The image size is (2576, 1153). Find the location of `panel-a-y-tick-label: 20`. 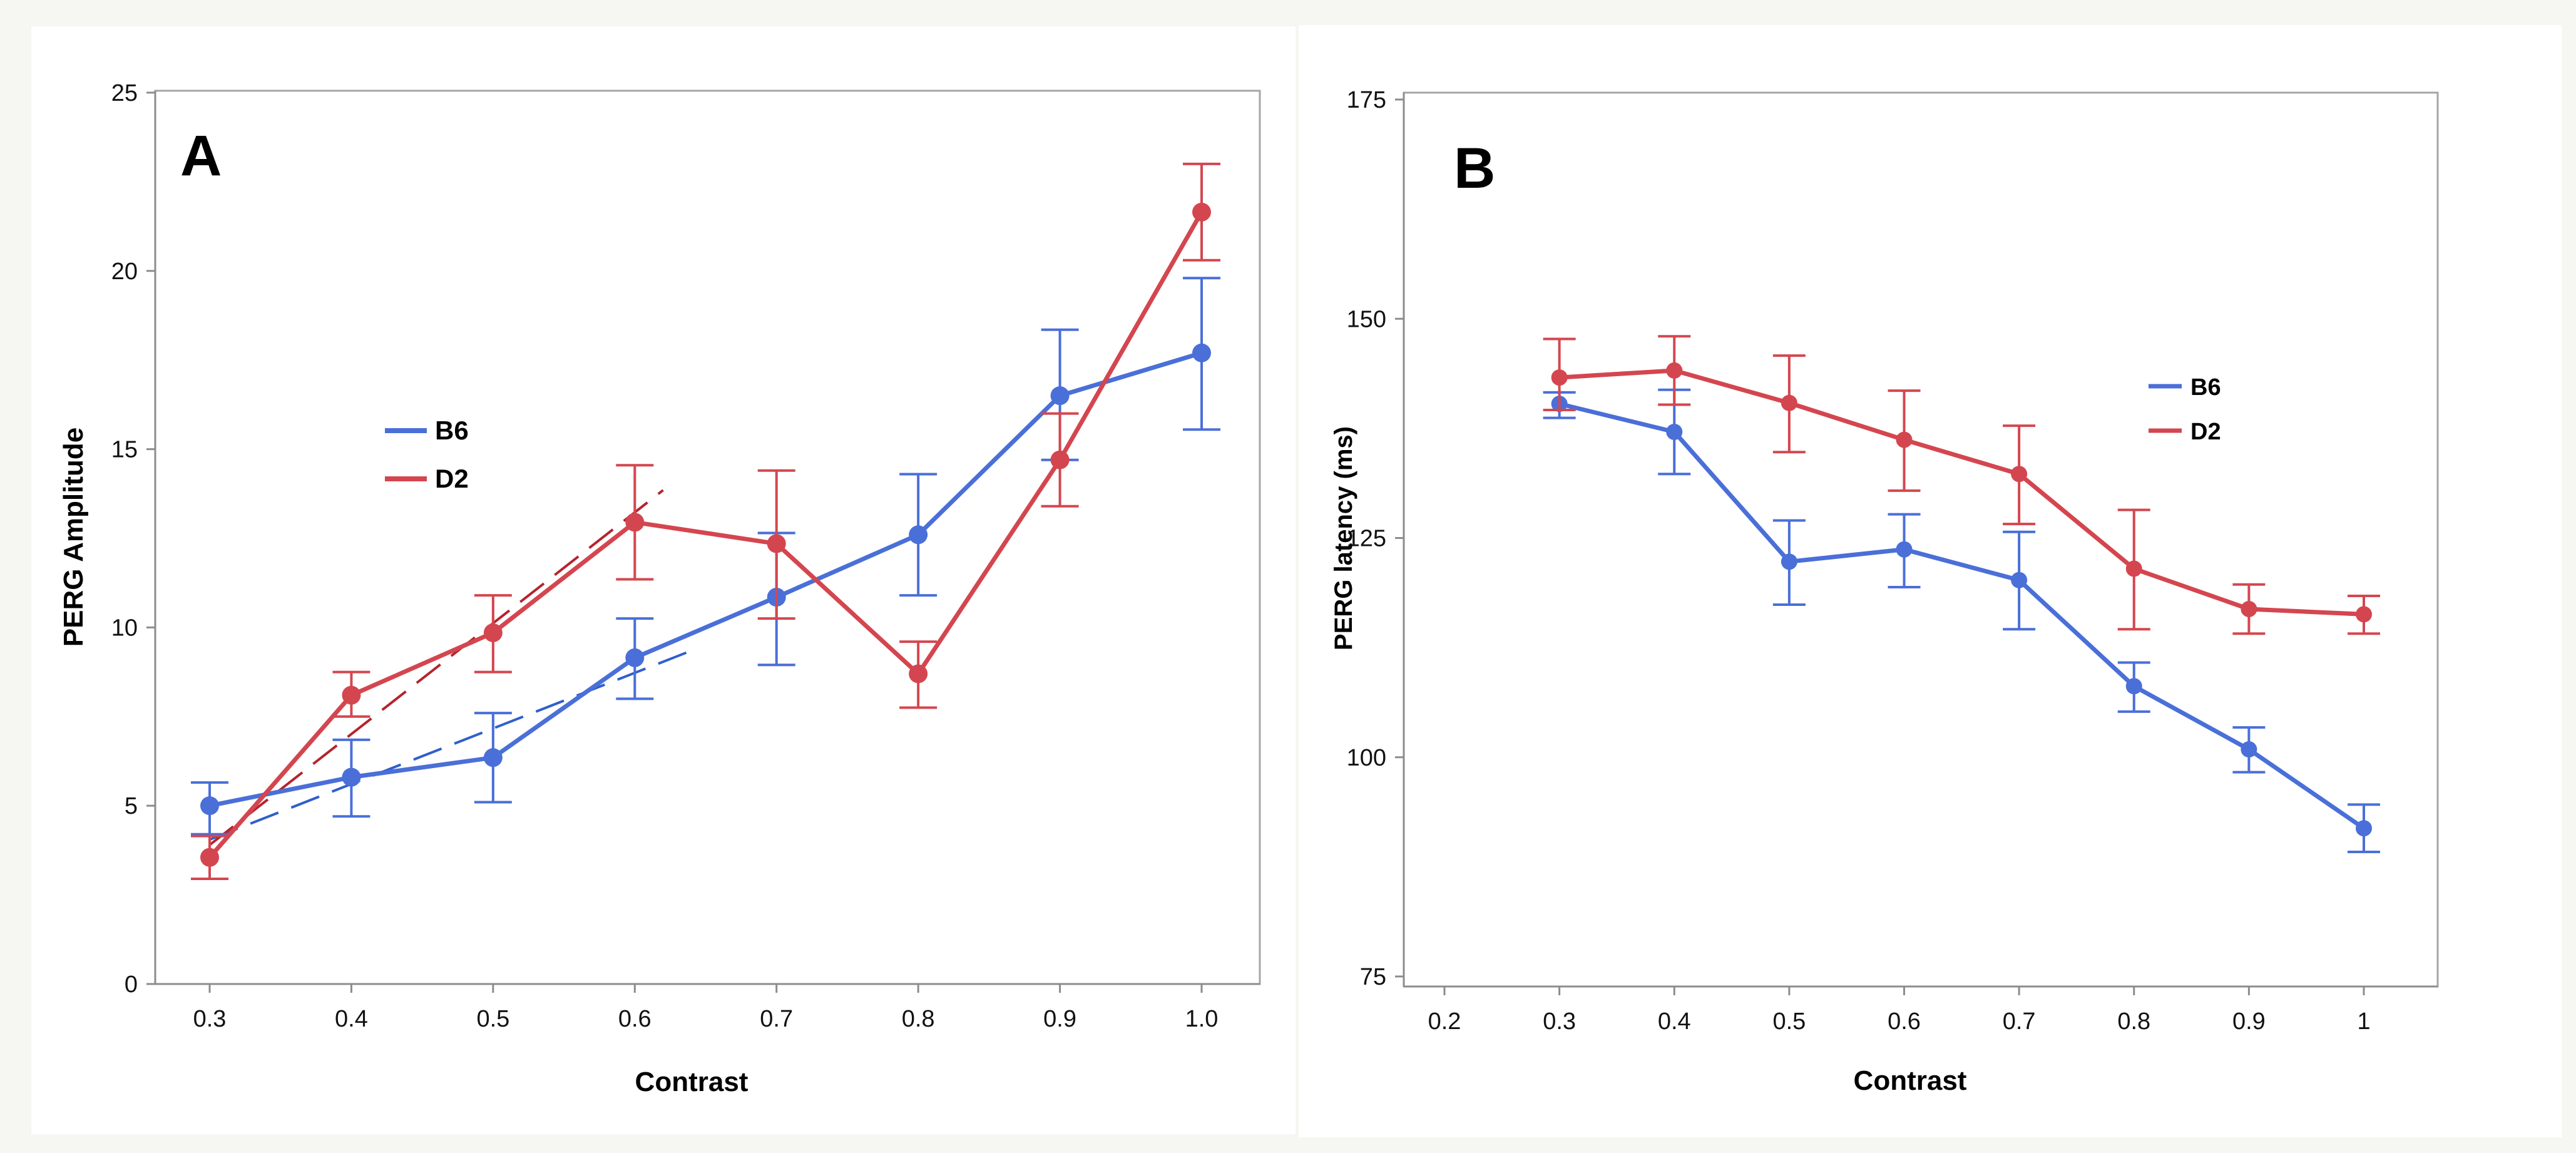

panel-a-y-tick-label: 20 is located at coordinates (125, 272).